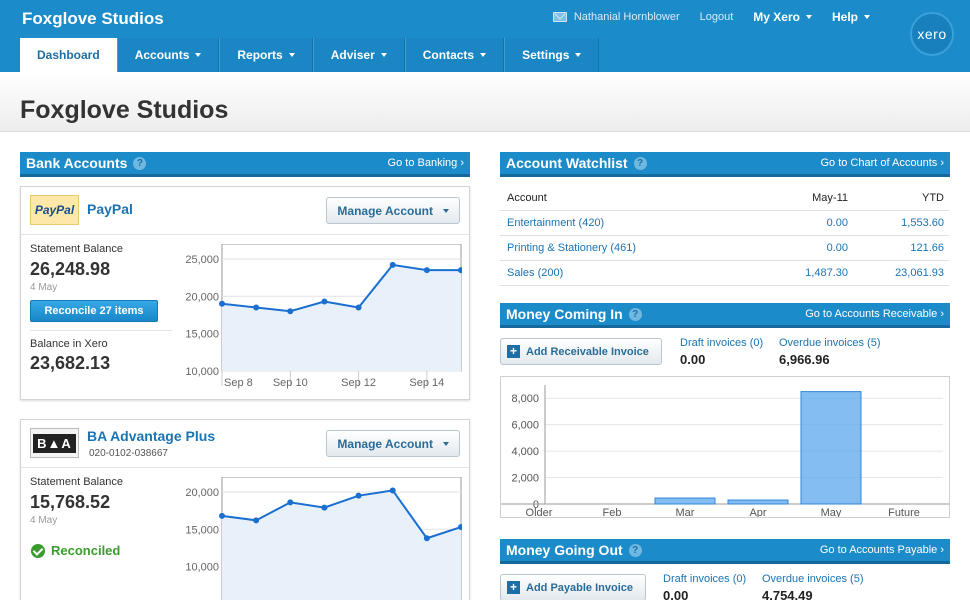 The width and height of the screenshot is (970, 600). What do you see at coordinates (579, 587) in the screenshot?
I see `button-label: Add Payable Invoice` at bounding box center [579, 587].